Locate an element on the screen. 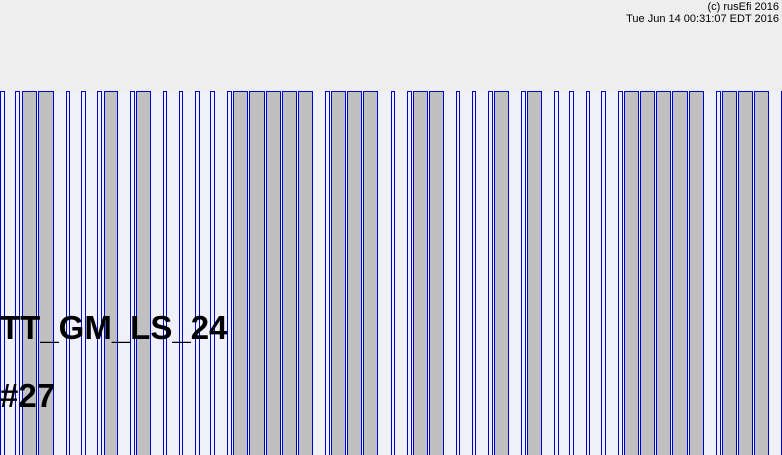  trigger-name-label: TT_GM_LS_24 is located at coordinates (114, 327).